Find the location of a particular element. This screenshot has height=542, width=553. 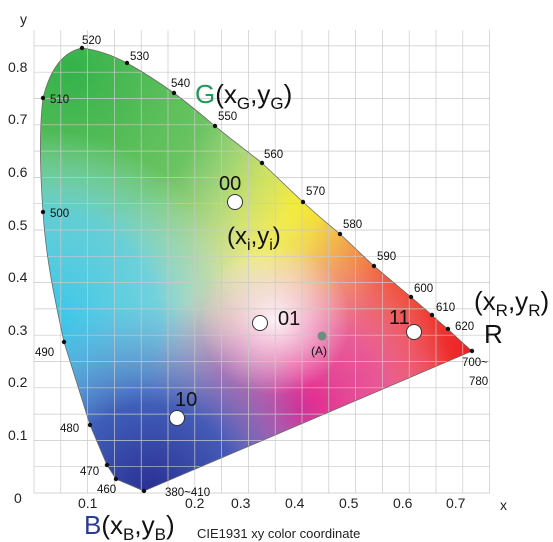

point-11-label: 11 is located at coordinates (399, 318).